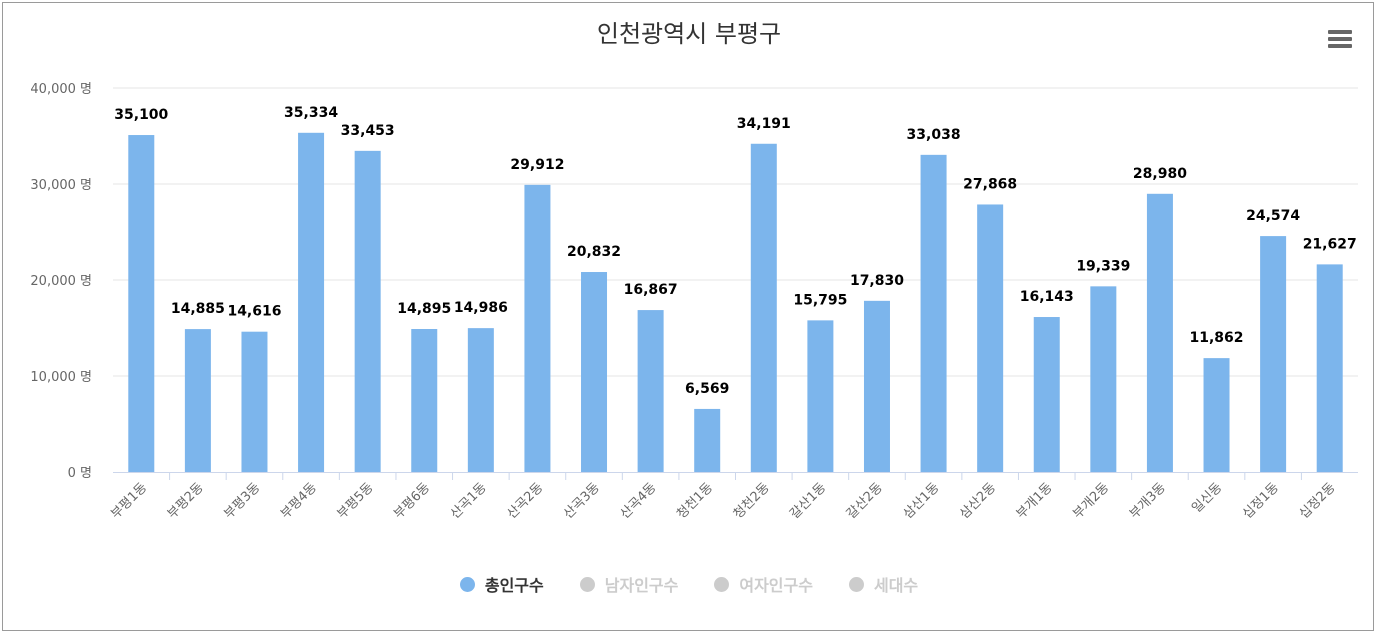  Describe the element at coordinates (1273, 216) in the screenshot. I see `data-label: 24,574` at that location.